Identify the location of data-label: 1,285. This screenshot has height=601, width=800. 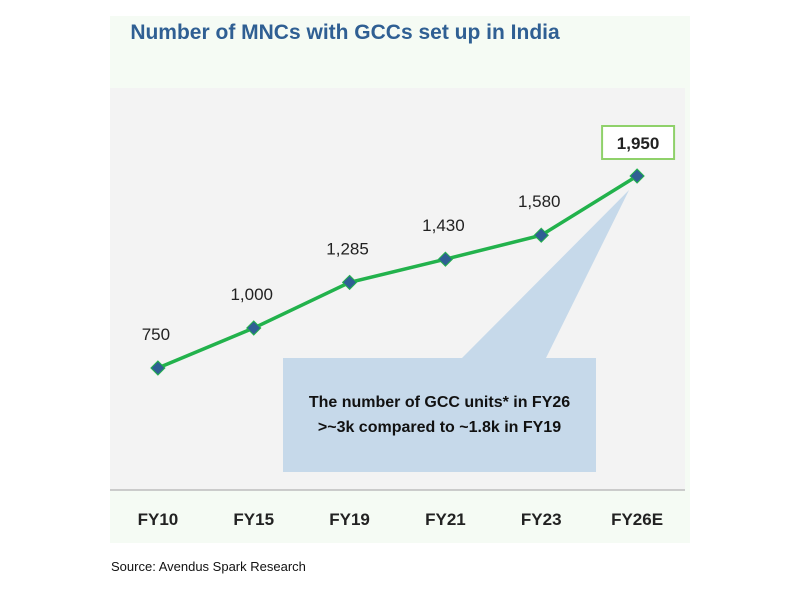
(347, 248).